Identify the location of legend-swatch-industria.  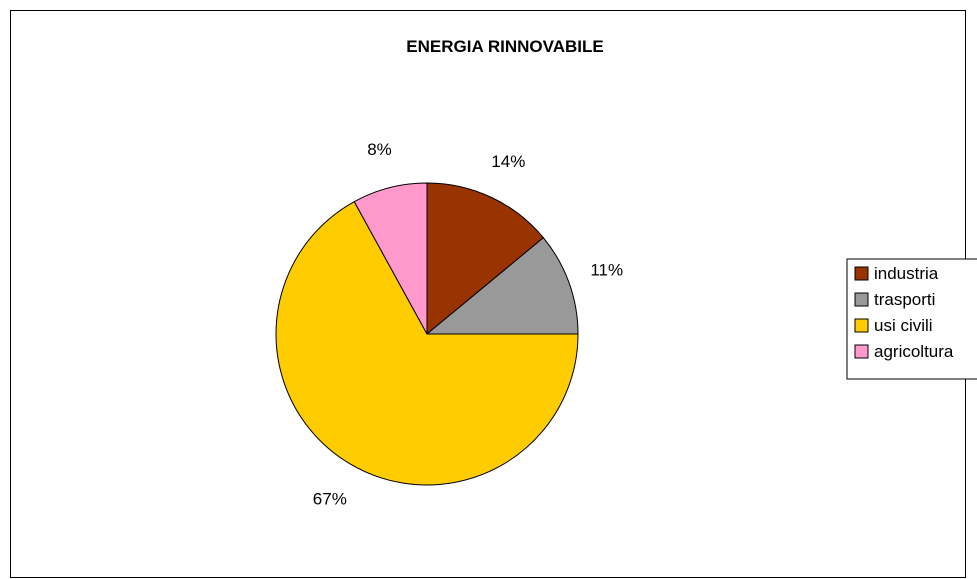
(861, 273).